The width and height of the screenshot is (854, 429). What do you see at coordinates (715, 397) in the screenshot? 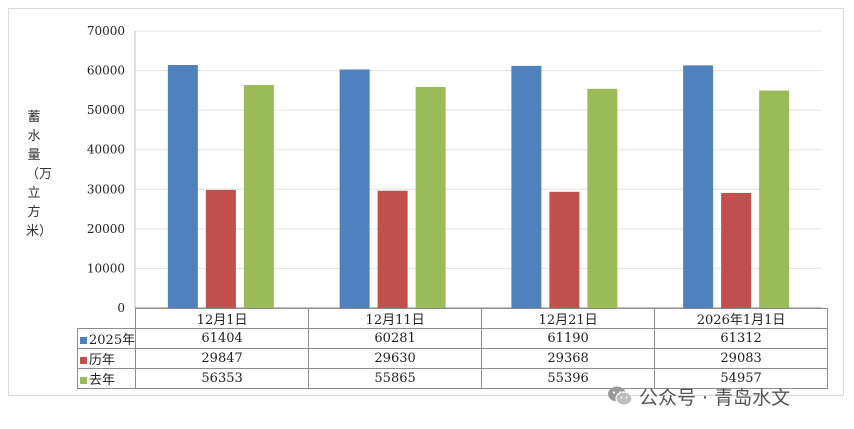
I see `watermark-text: 公众号 · 青岛水文` at bounding box center [715, 397].